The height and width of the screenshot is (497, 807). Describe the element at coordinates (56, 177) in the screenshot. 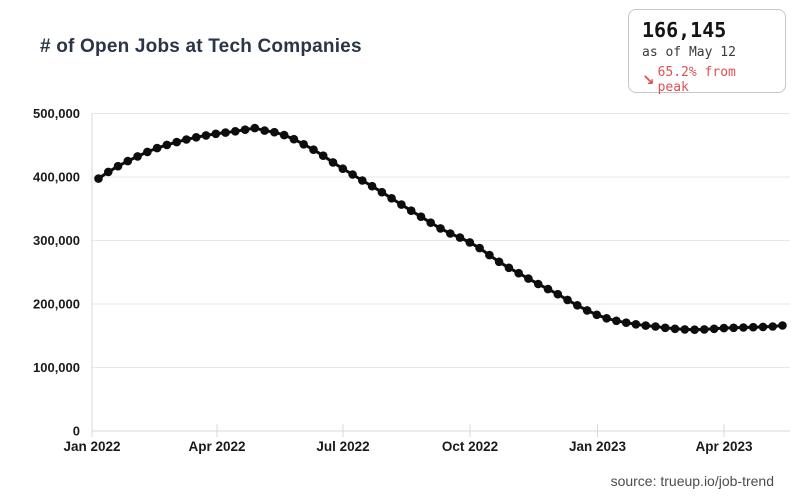

I see `y-axis-tick-label: 400,000` at that location.